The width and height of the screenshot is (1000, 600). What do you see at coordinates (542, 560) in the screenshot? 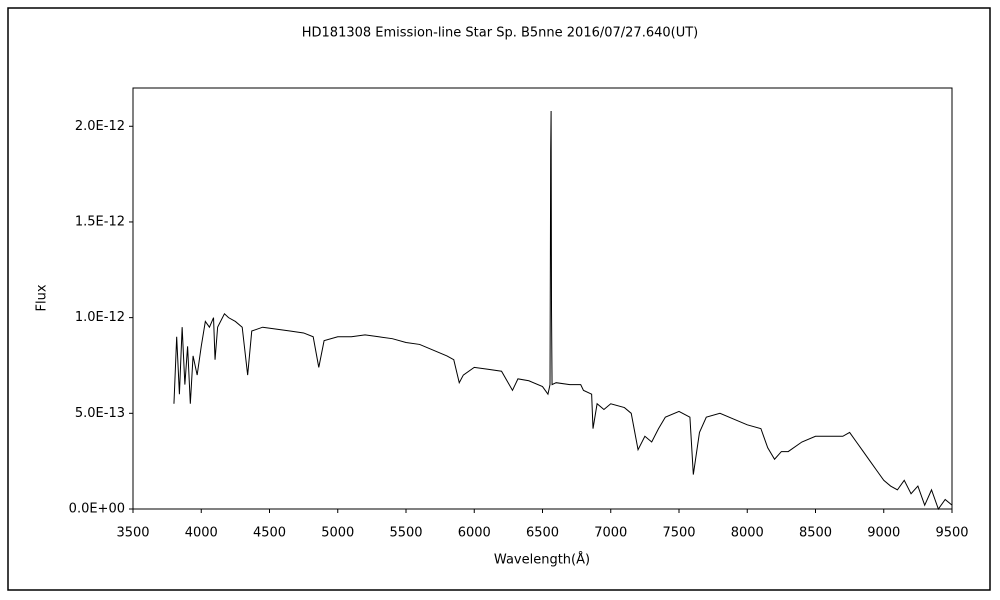
I see `x-axis-label: Wavelength(Å)` at bounding box center [542, 560].